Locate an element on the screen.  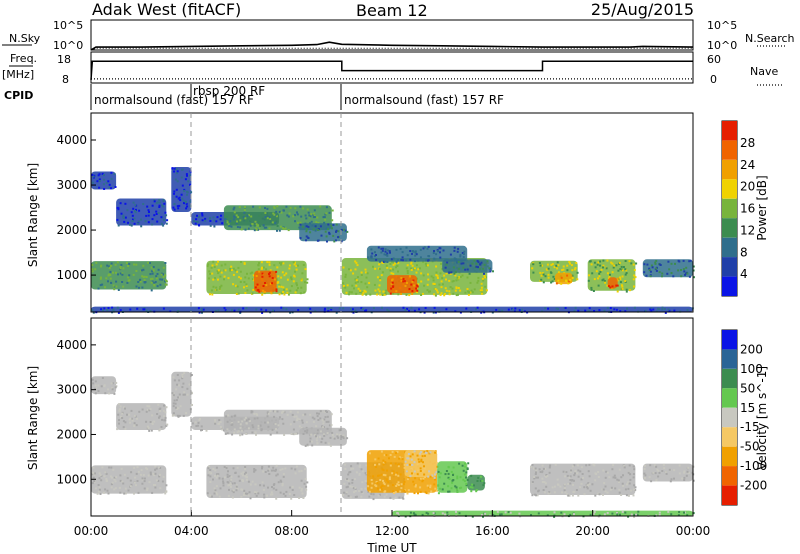
power-region-fill is located at coordinates (181, 189).